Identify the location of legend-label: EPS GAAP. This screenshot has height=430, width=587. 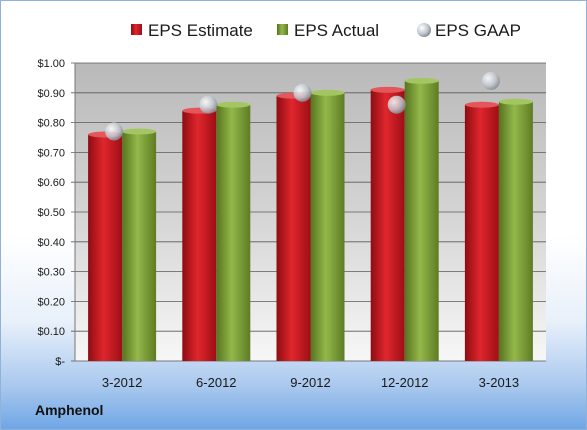
(478, 30).